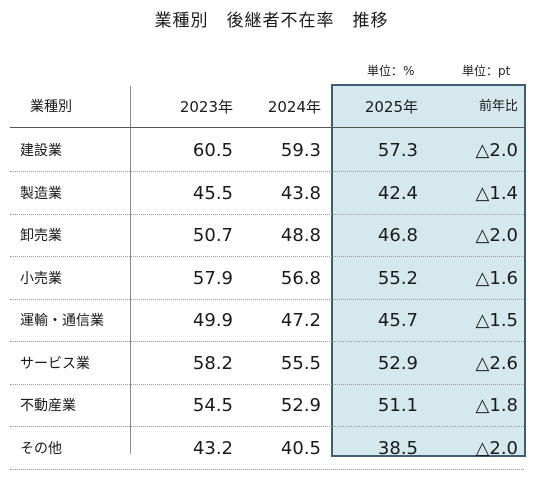 This screenshot has width=543, height=480. I want to click on cell-val-2024: 59.3, so click(300, 150).